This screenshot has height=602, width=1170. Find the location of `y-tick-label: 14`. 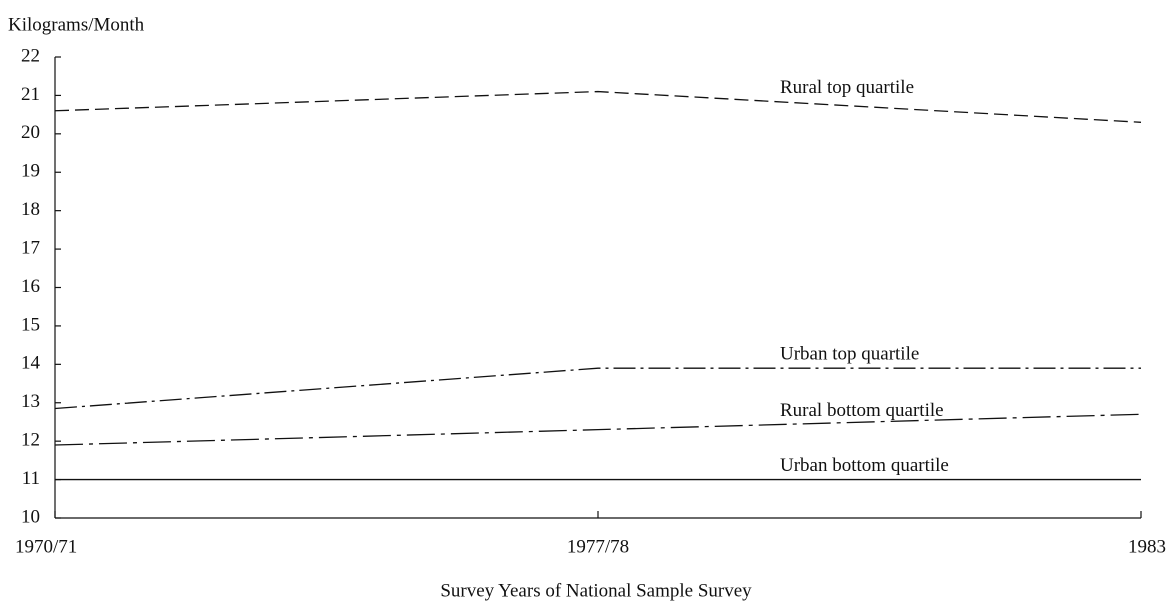

y-tick-label: 14 is located at coordinates (31, 363).